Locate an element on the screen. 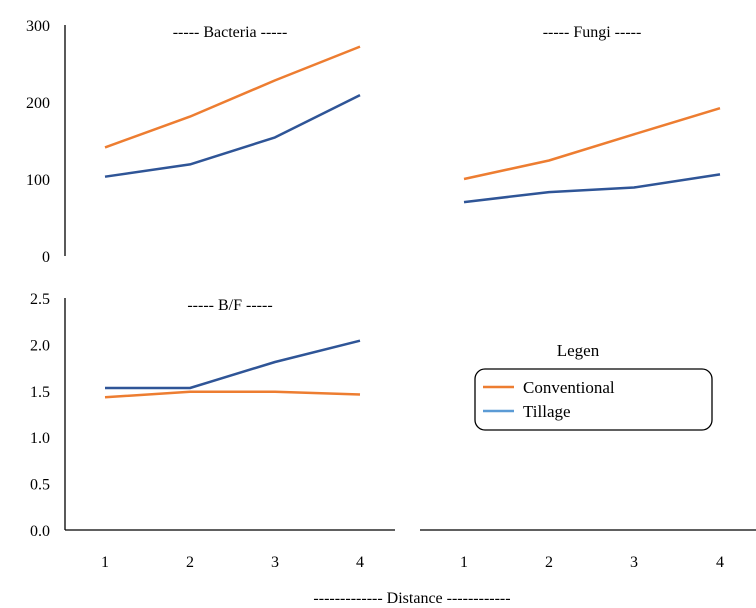  panel-bottom-right: 1 2 3 4 is located at coordinates (588, 550).